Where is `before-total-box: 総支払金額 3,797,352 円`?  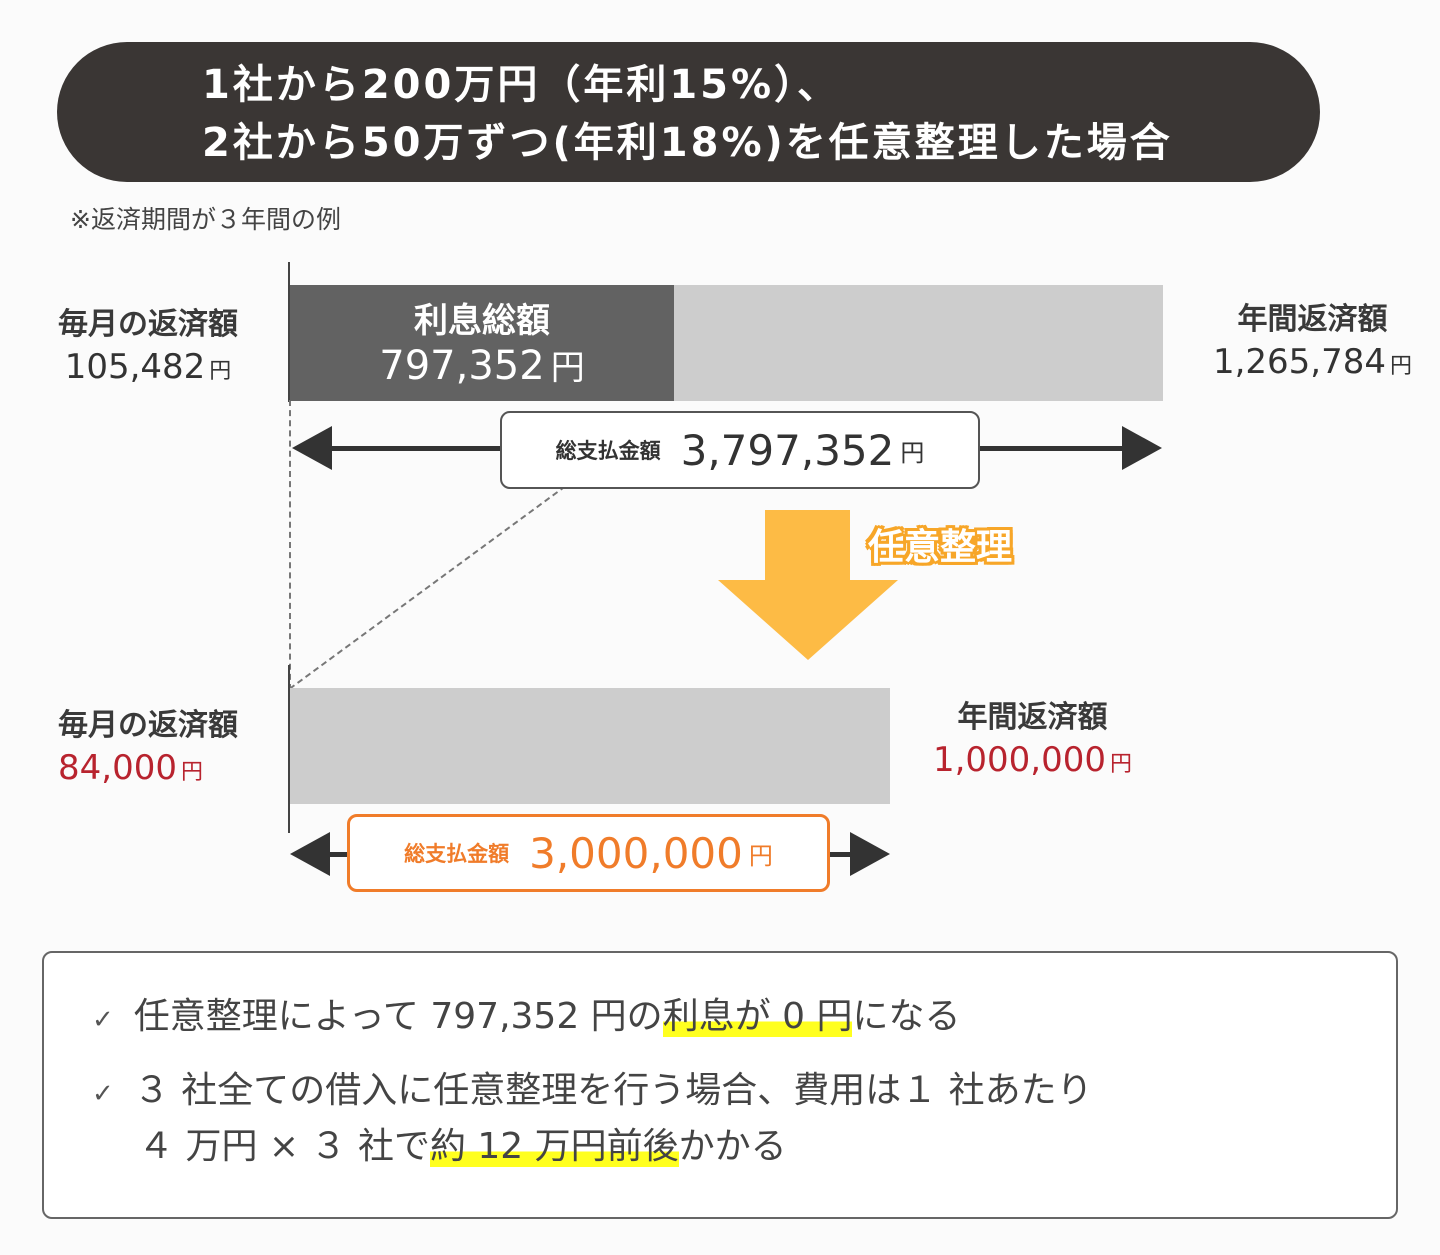
before-total-box: 総支払金額 3,797,352 円 is located at coordinates (740, 450).